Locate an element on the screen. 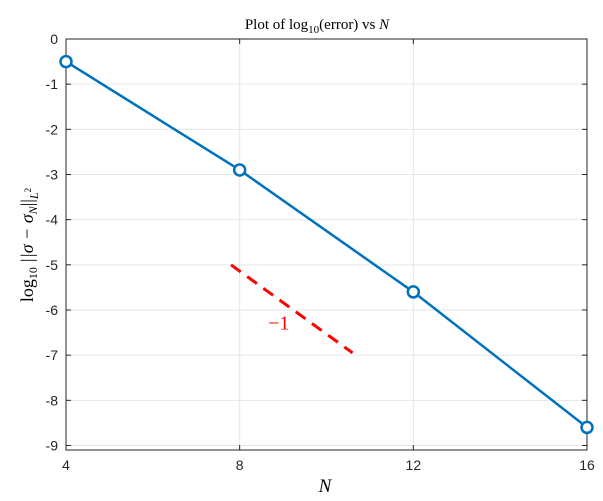 The width and height of the screenshot is (603, 501). y-tick-label: -1 is located at coordinates (52, 84).